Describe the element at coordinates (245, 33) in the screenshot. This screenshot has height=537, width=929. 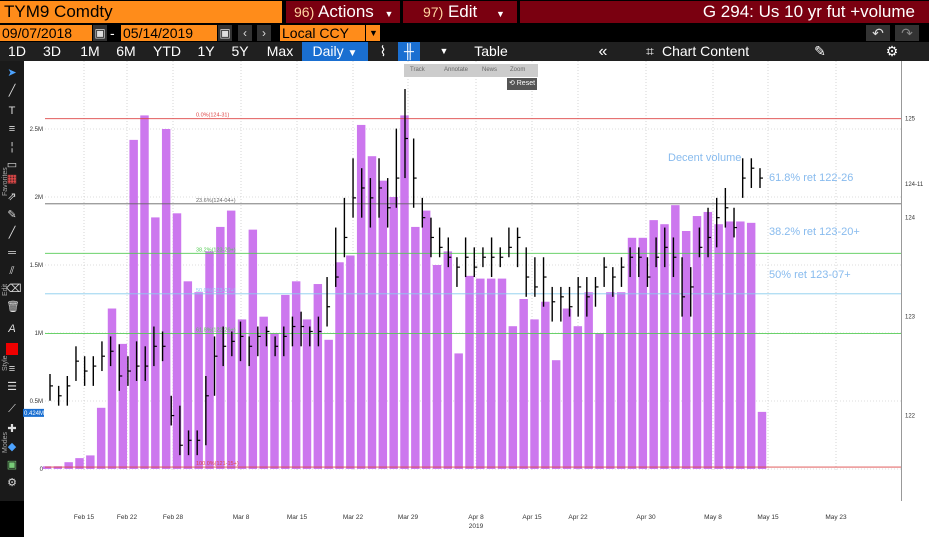
I see `chevron-left-icon: ‹` at that location.